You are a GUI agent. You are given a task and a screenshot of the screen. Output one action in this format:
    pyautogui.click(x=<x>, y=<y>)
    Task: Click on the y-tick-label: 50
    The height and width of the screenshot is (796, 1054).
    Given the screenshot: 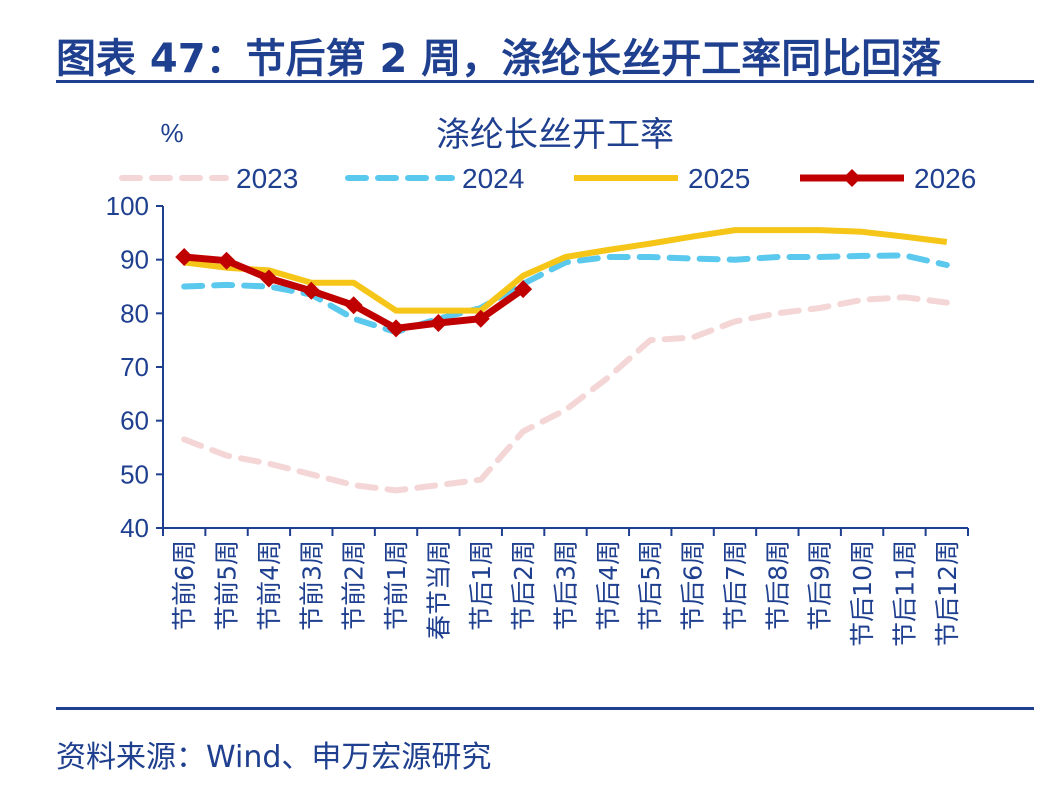 What is the action you would take?
    pyautogui.click(x=134, y=474)
    